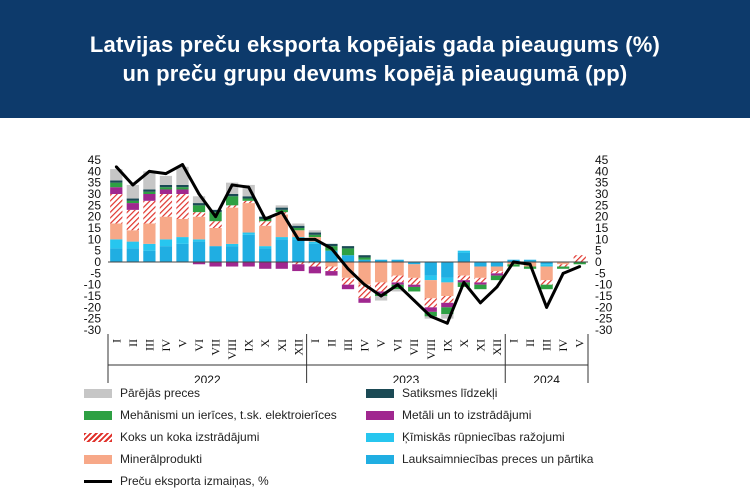 The width and height of the screenshot is (750, 500). What do you see at coordinates (602, 194) in the screenshot?
I see `y-tick-right-12: 30` at bounding box center [602, 194].